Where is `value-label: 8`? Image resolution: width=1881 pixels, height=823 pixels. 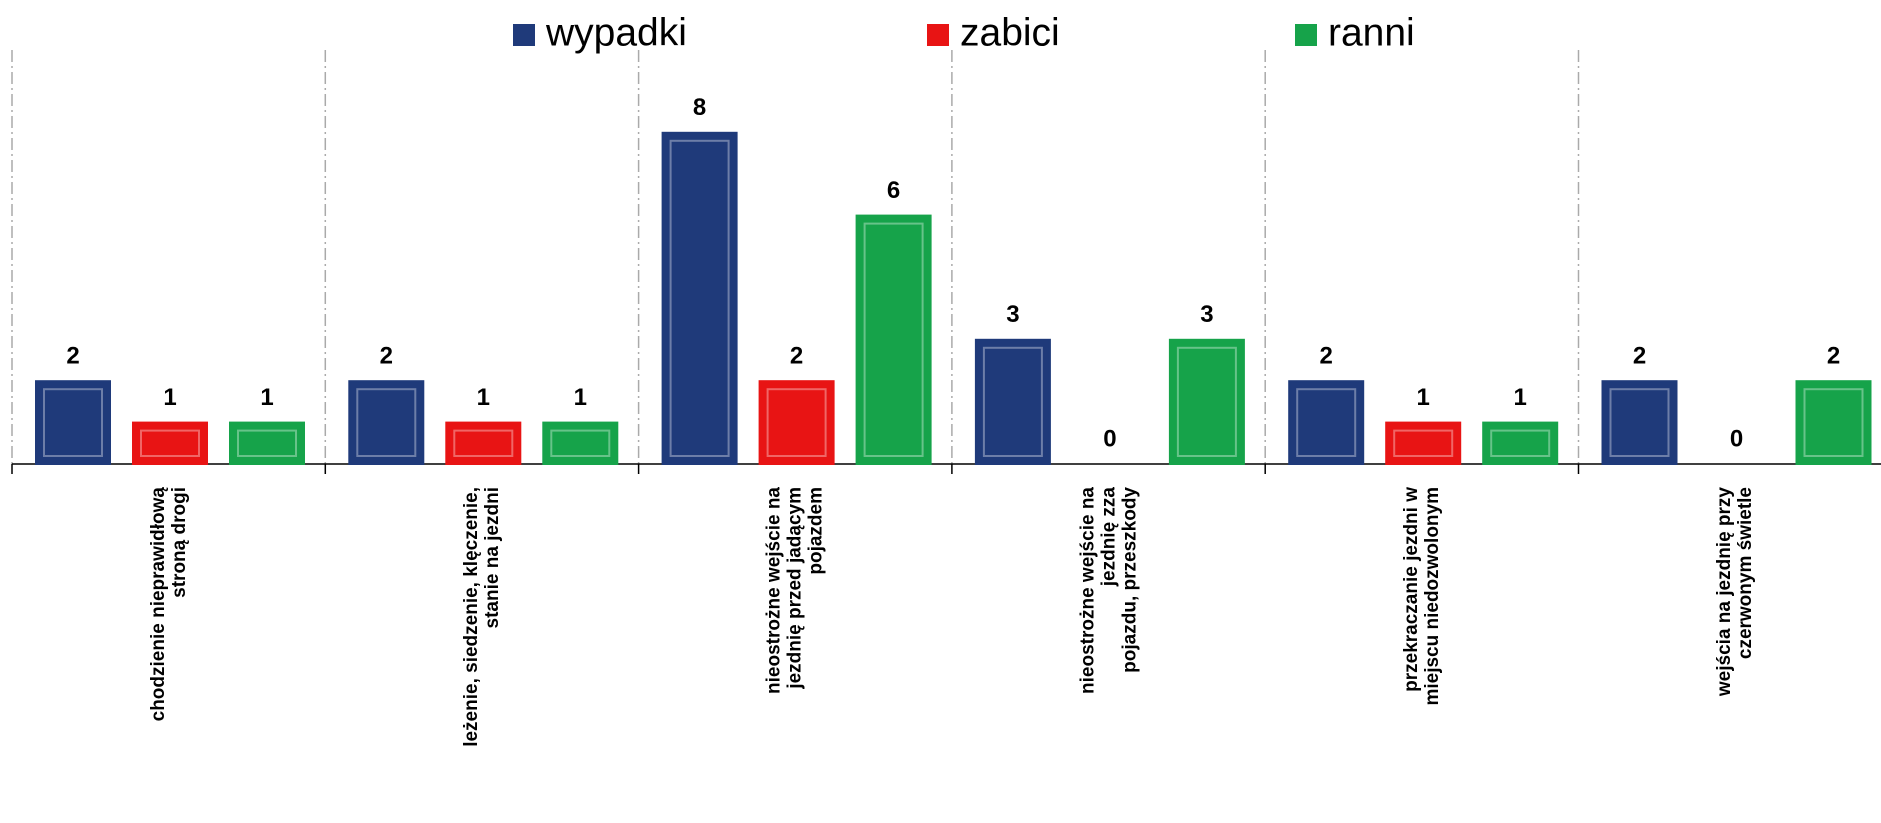
value-label: 8 is located at coordinates (699, 107).